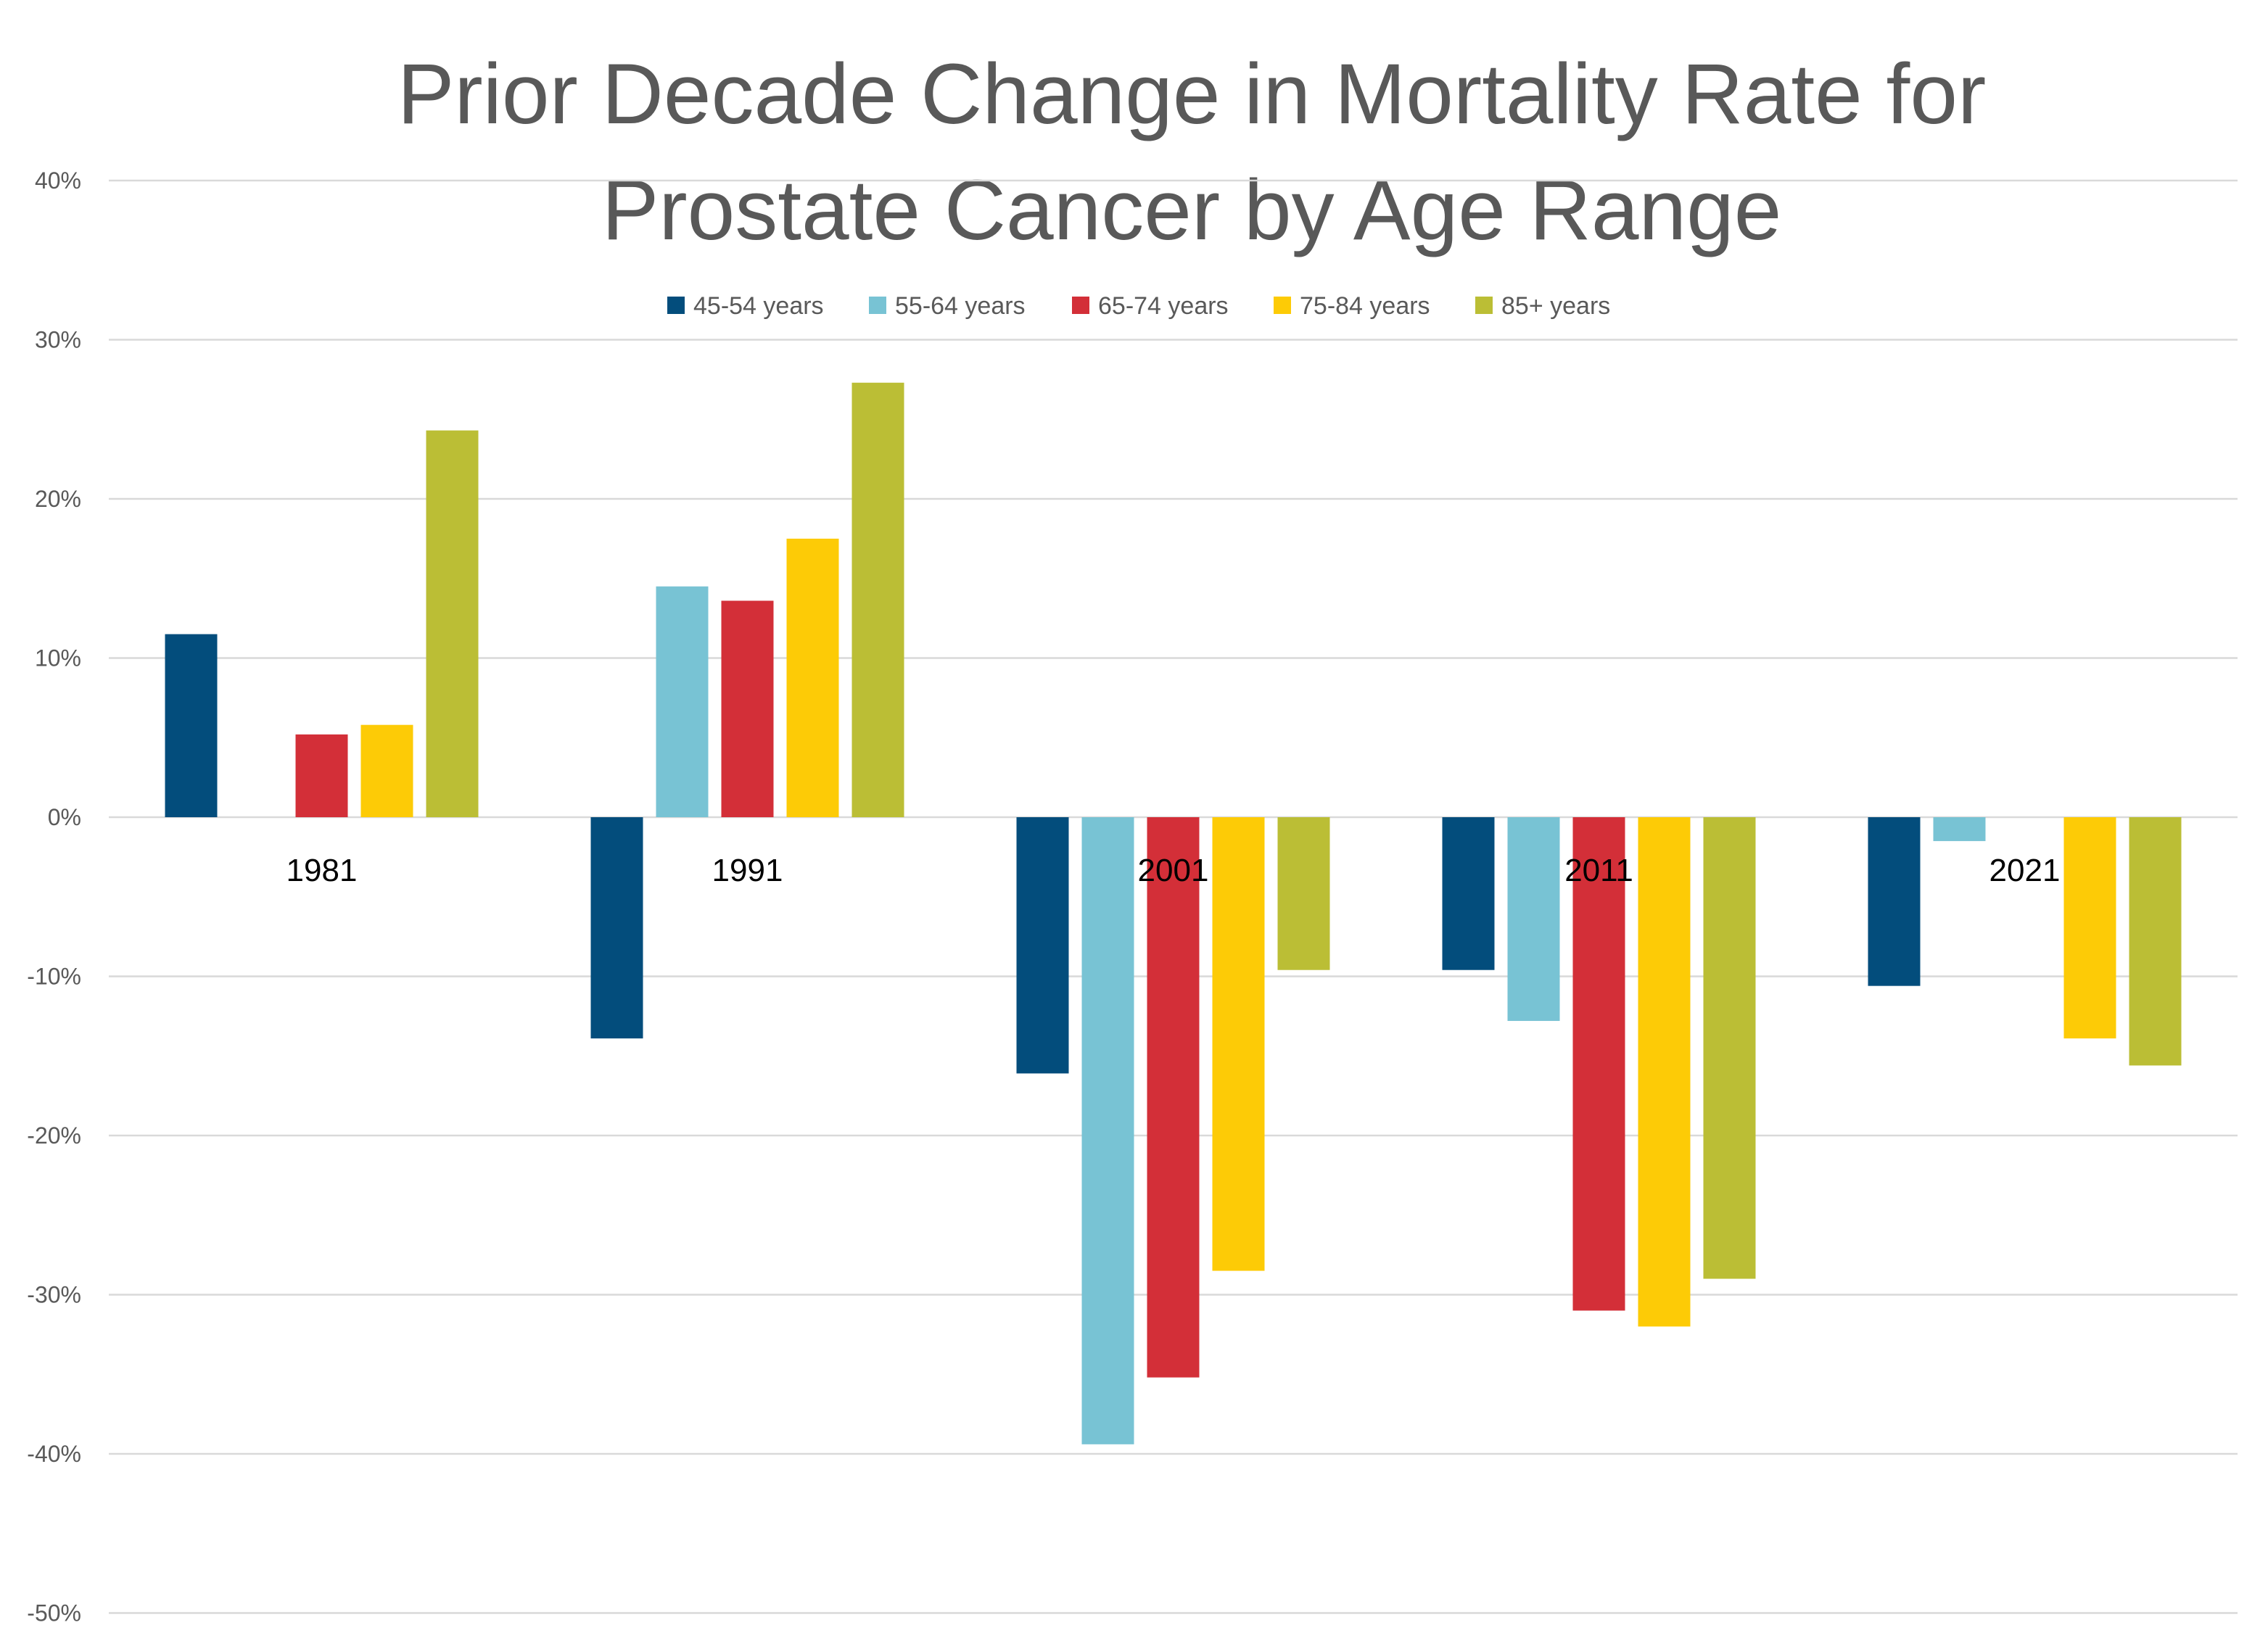 This screenshot has height=1646, width=2268. Describe the element at coordinates (1468, 894) in the screenshot. I see `bar-2011-45-54-years` at that location.